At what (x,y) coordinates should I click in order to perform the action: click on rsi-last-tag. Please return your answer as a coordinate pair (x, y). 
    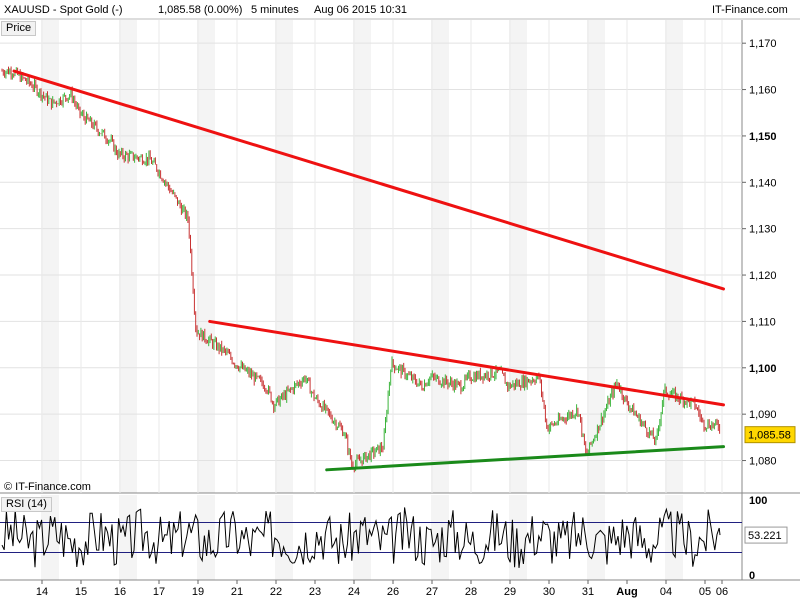
    Looking at the image, I should click on (766, 535).